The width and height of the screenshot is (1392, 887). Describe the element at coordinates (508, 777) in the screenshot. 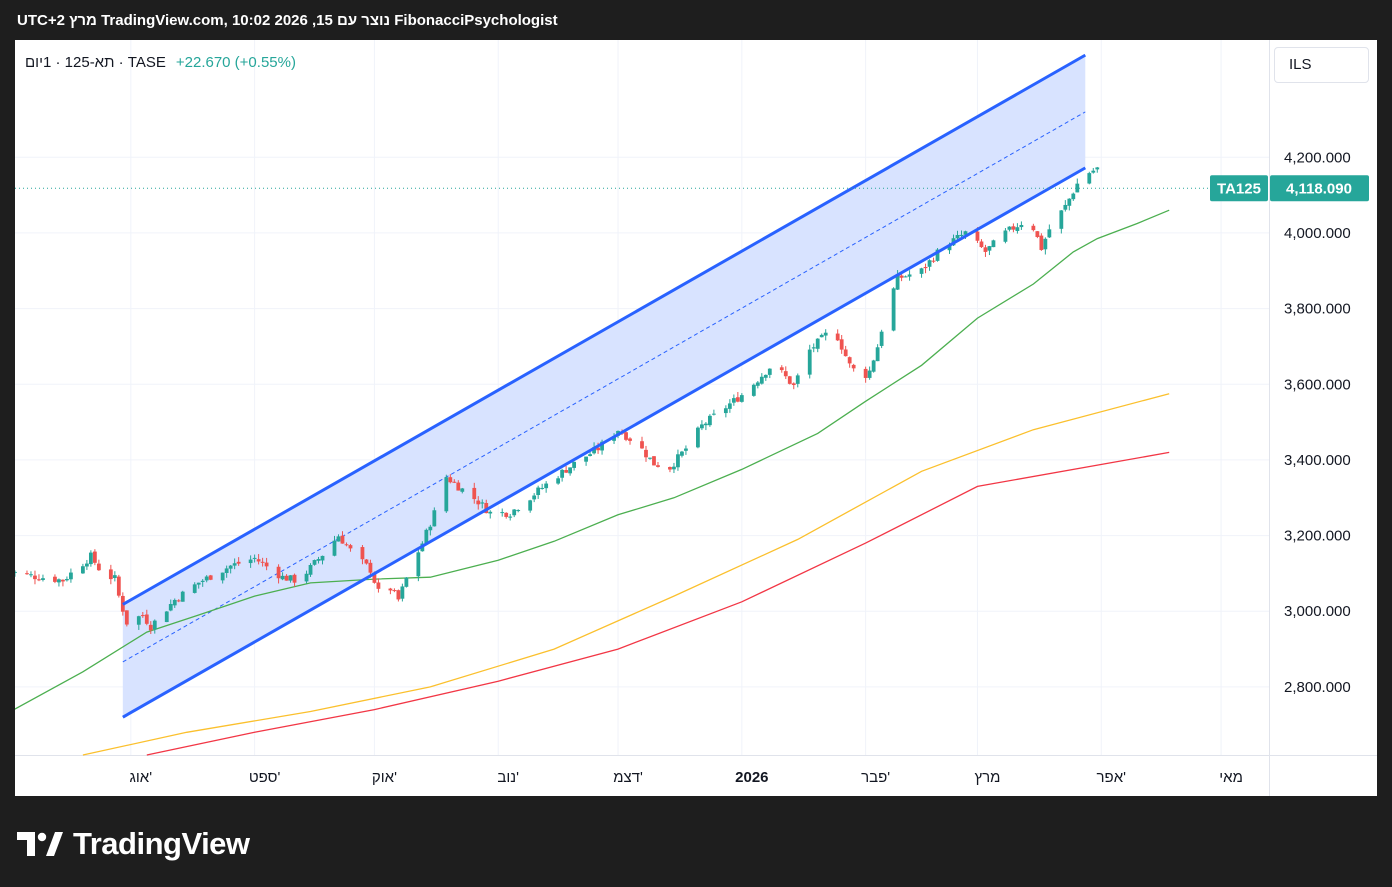

I see `time-axis-label: נוב'` at that location.